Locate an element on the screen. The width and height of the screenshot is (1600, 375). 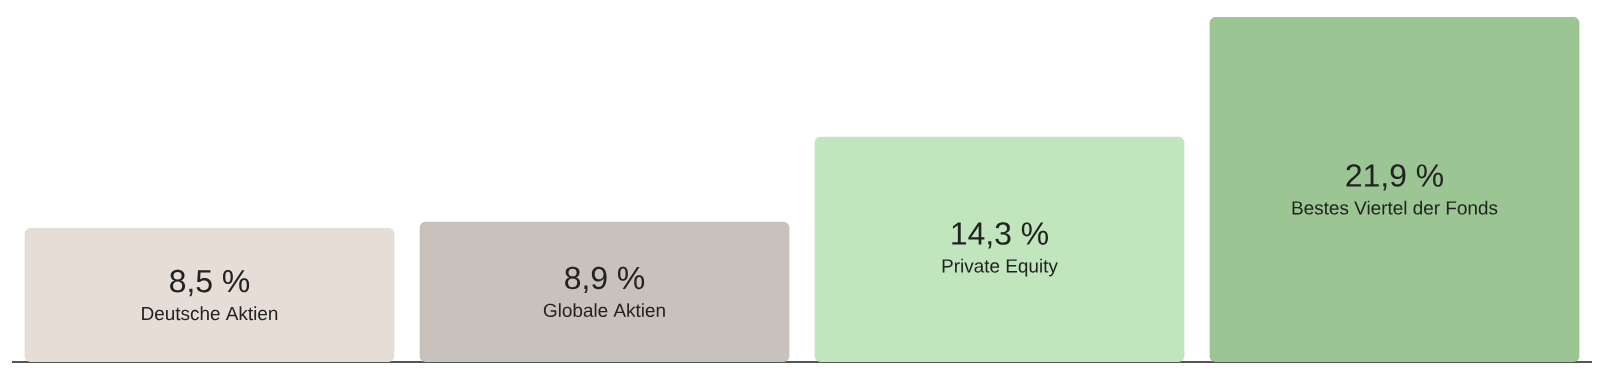
x-tick-label: Globale Aktien is located at coordinates (604, 310).